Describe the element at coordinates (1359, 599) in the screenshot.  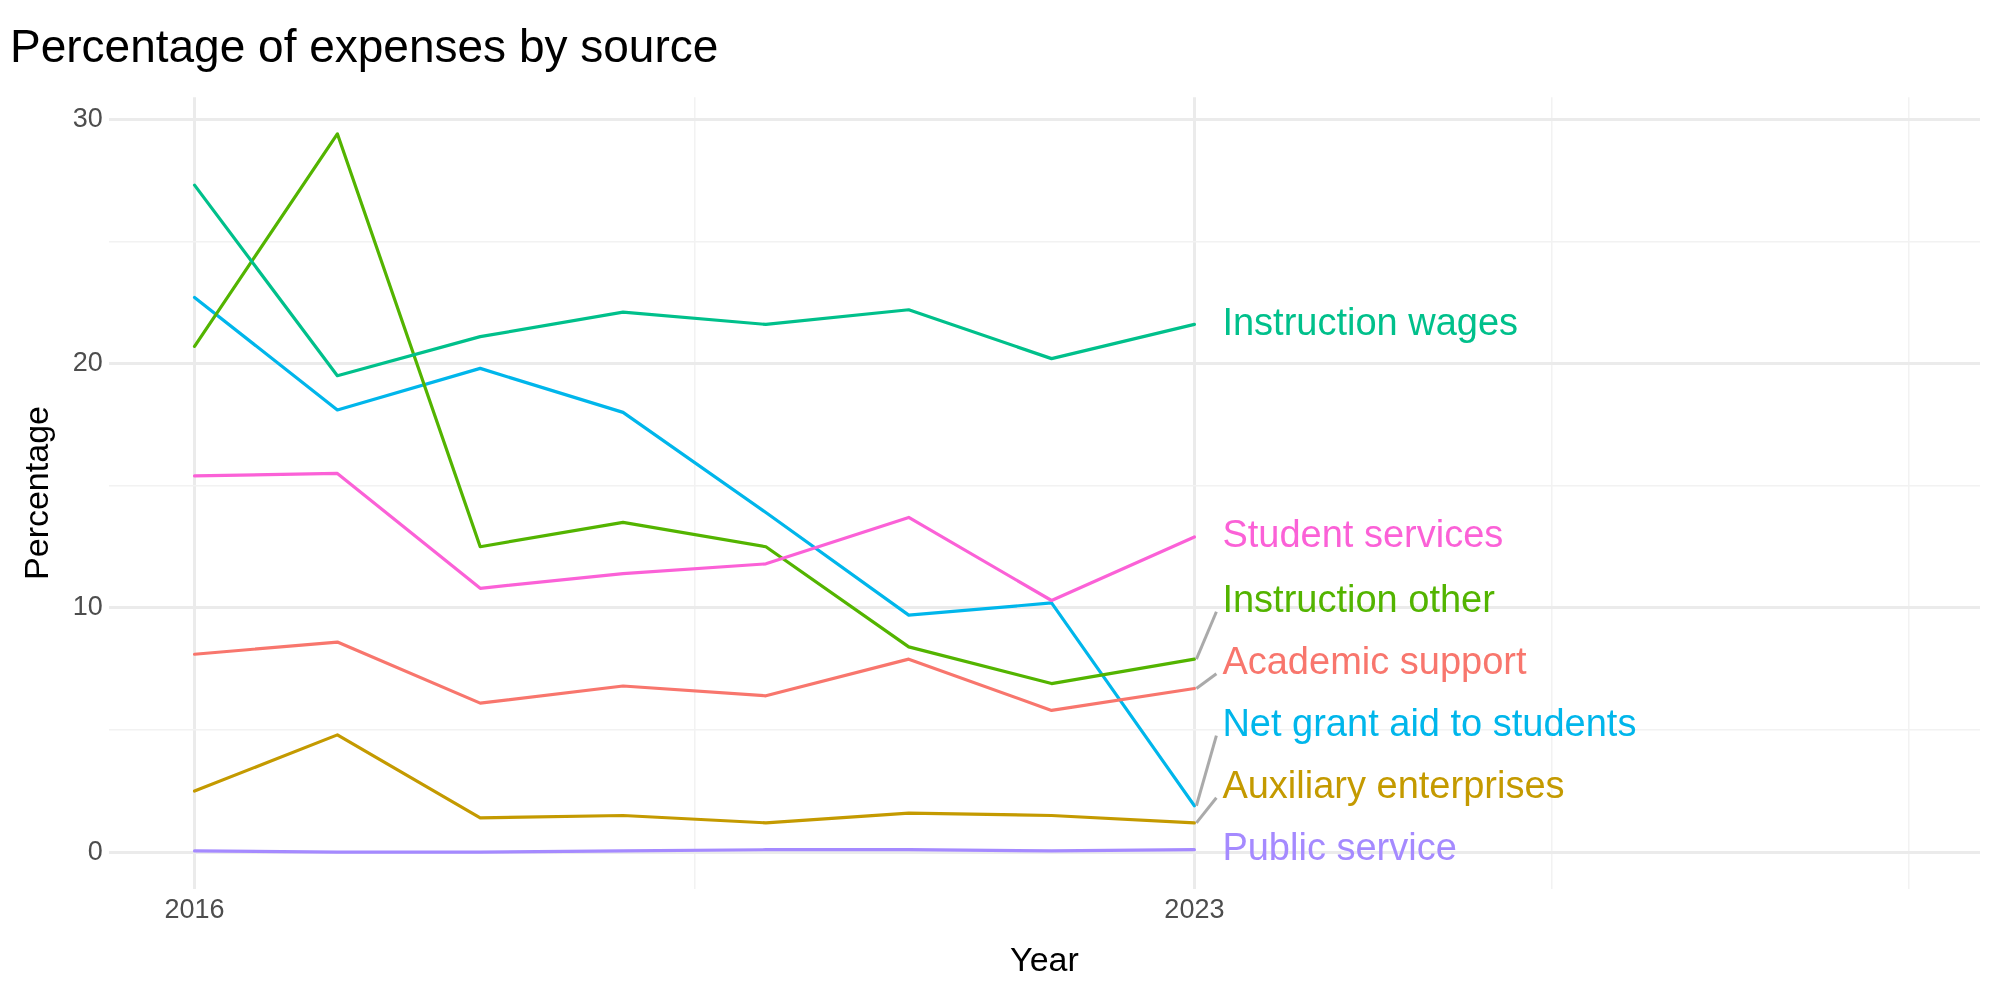
I see `series-label: Instruction other` at that location.